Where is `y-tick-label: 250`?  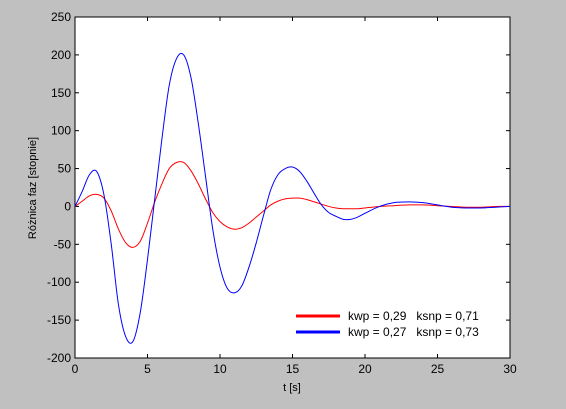
y-tick-label: 250 is located at coordinates (61, 17).